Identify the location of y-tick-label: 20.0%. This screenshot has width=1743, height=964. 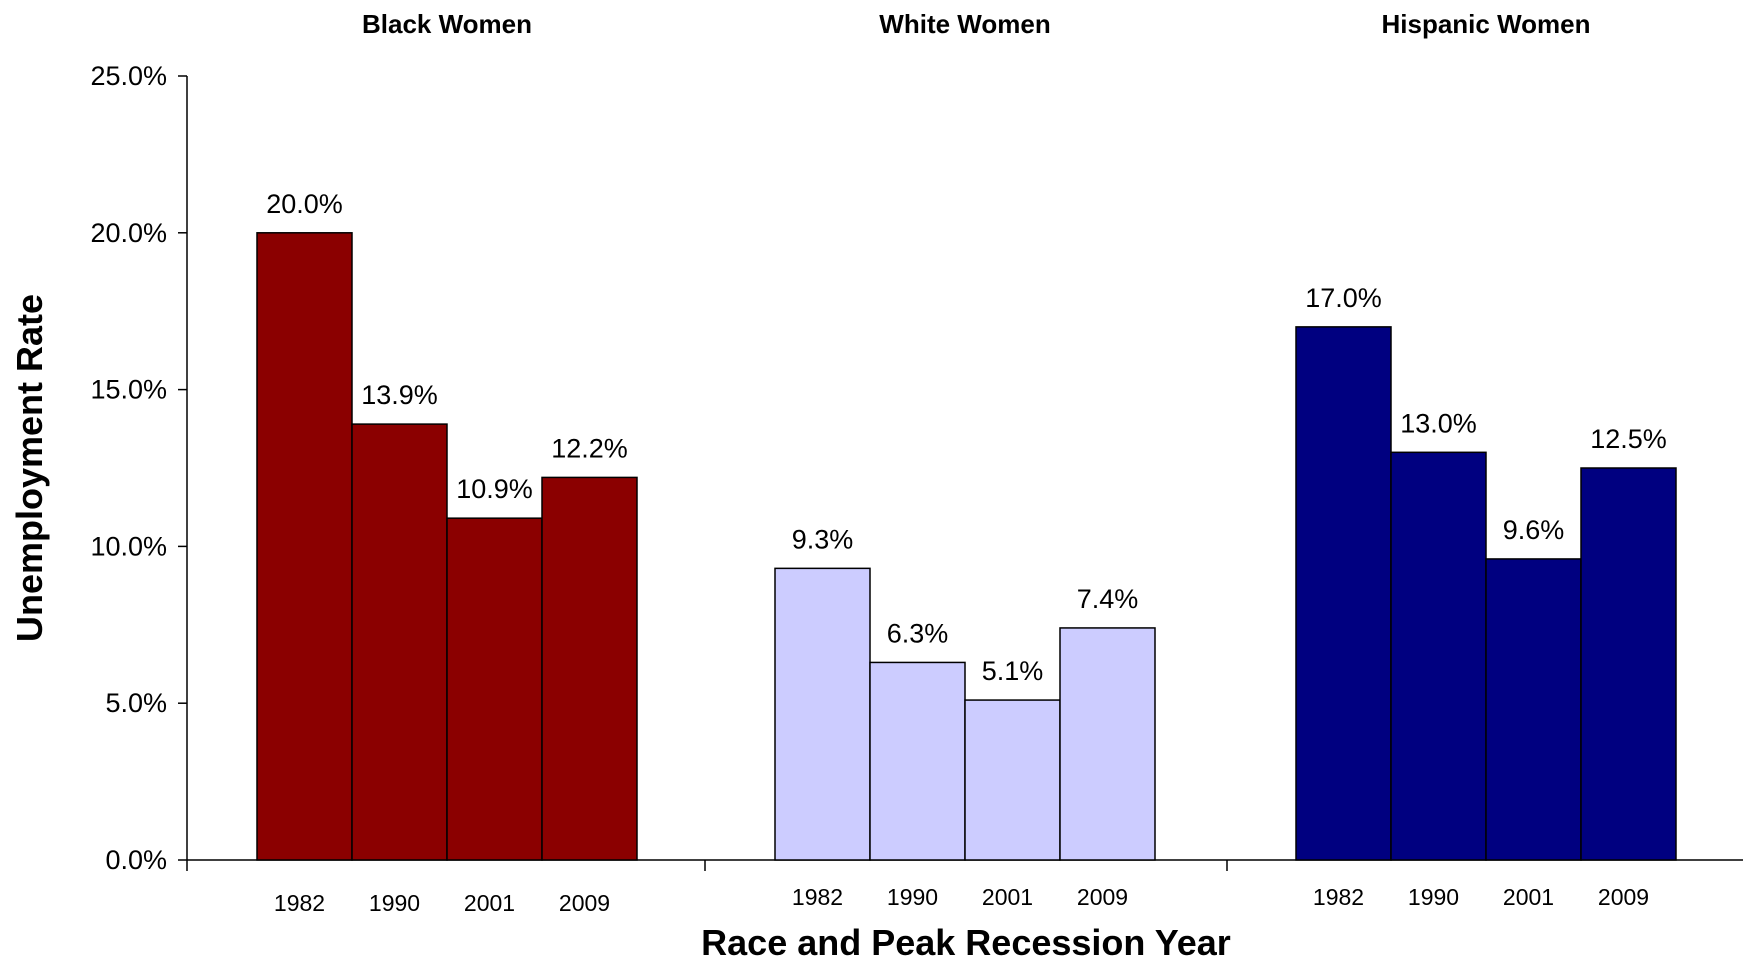
(128, 233).